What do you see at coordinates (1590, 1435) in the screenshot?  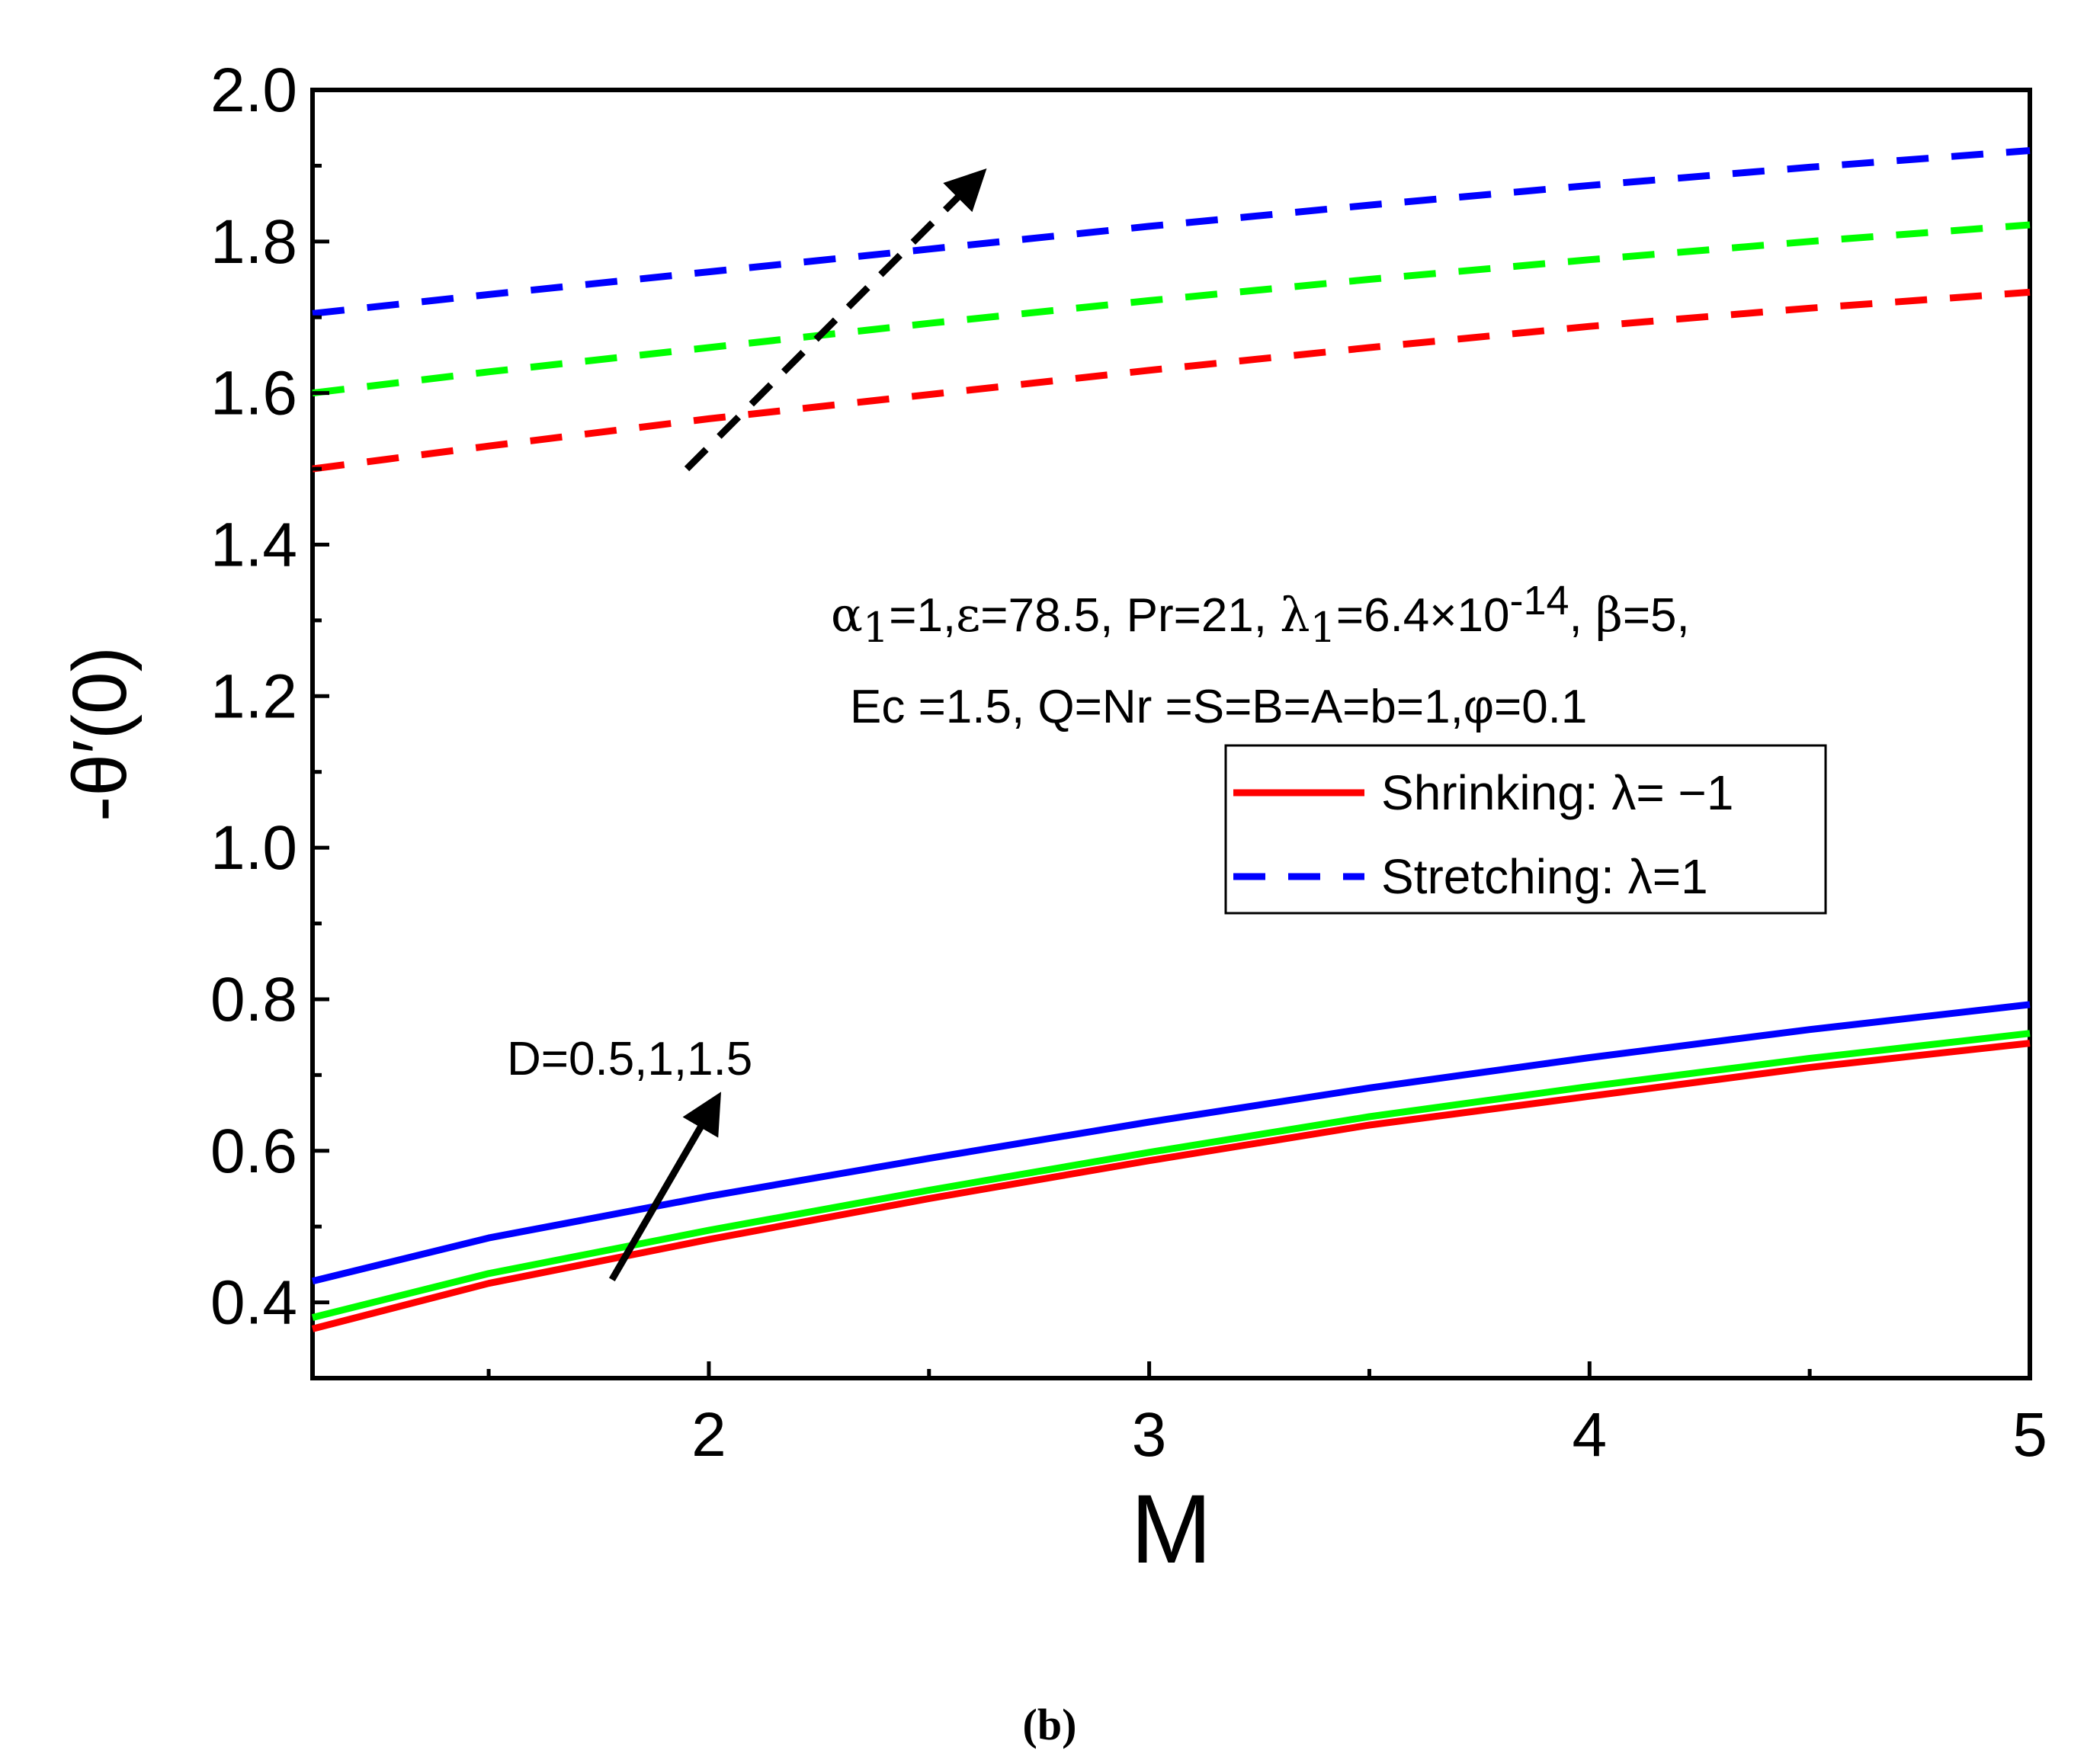 I see `x-tick-label: 4` at bounding box center [1590, 1435].